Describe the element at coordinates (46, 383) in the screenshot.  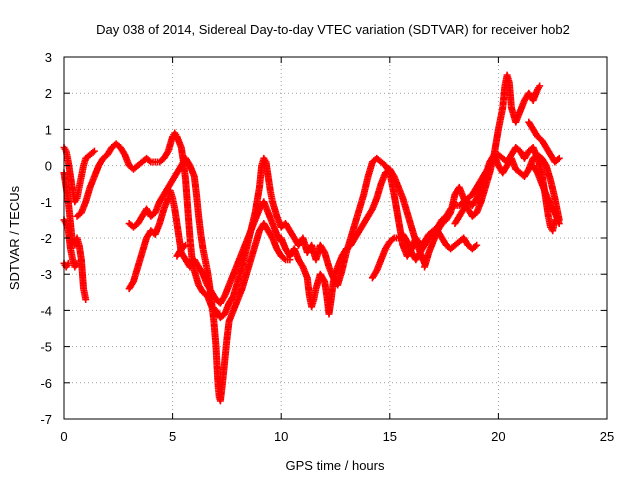
I see `y-tick-label: -6` at that location.